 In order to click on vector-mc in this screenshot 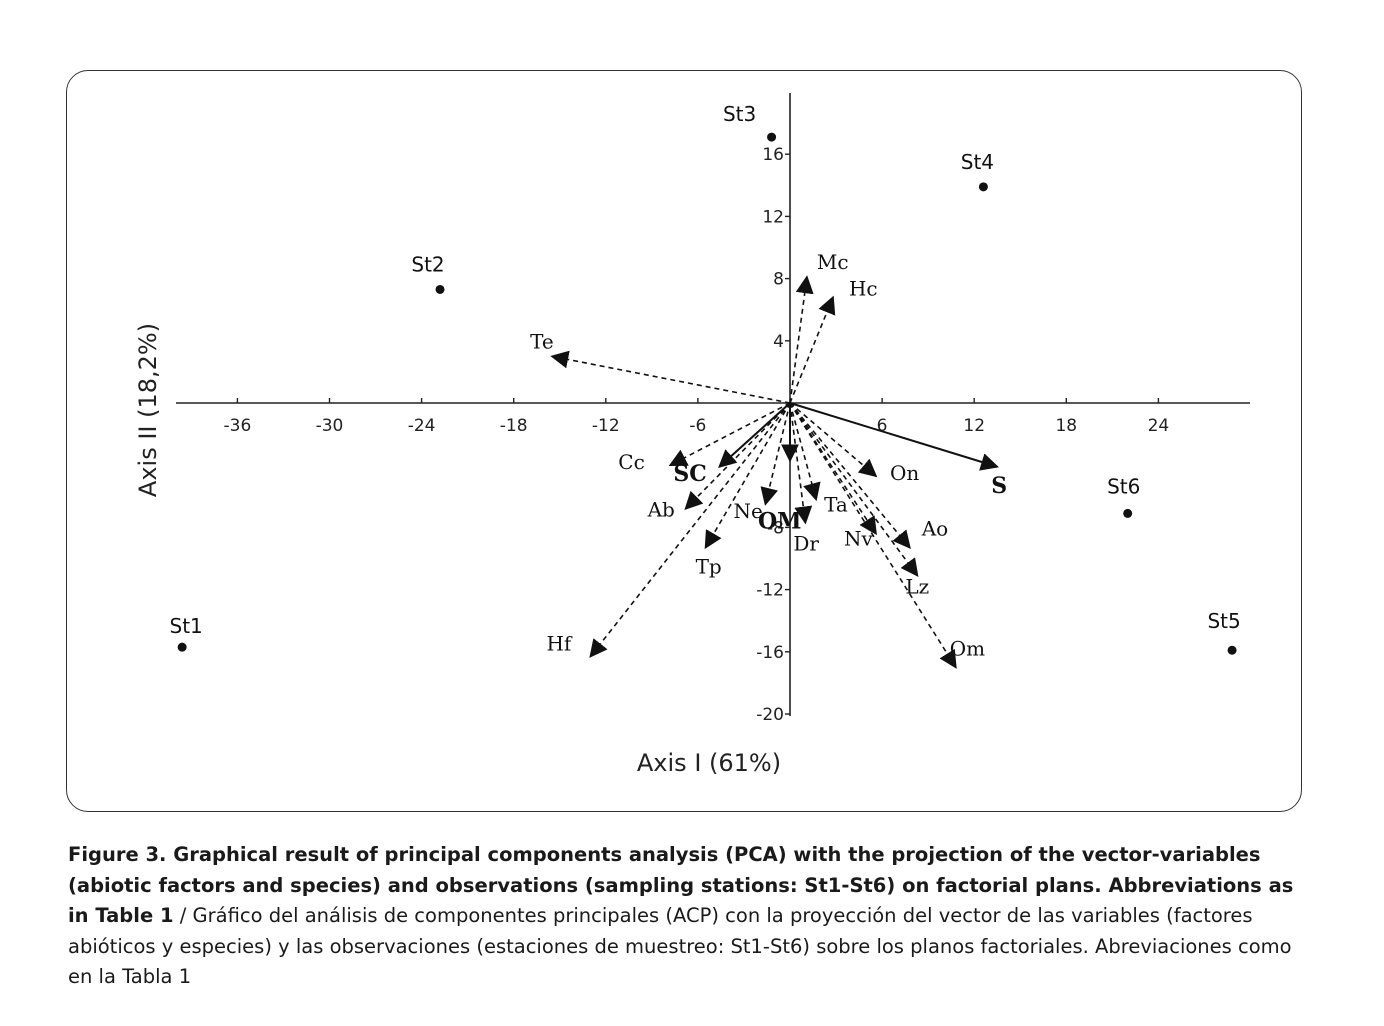, I will do `click(801, 339)`.